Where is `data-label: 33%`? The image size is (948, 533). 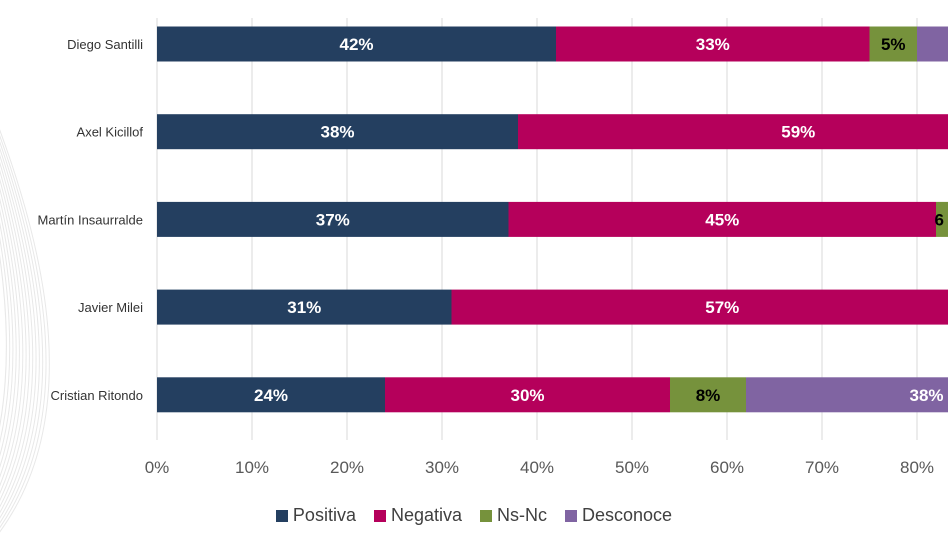 data-label: 33% is located at coordinates (713, 44).